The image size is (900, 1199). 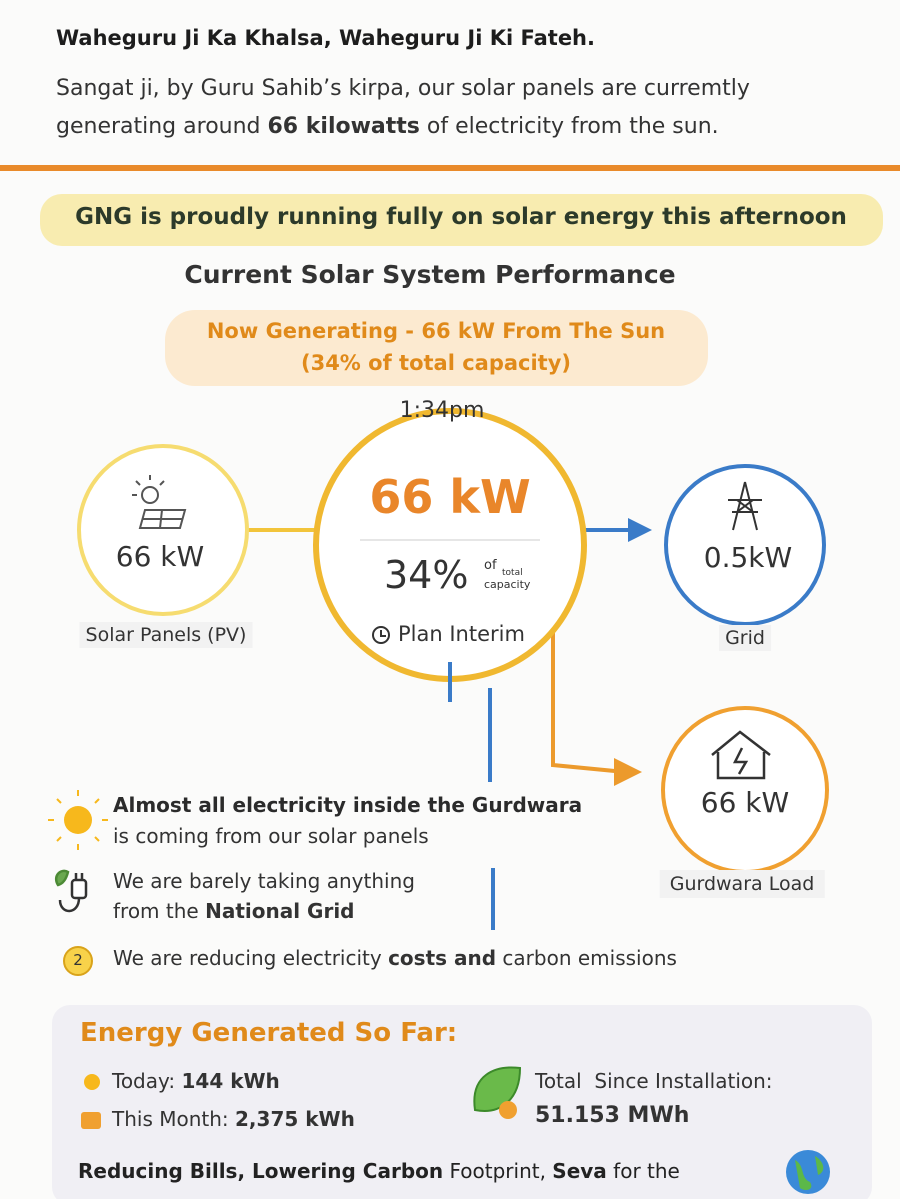 What do you see at coordinates (436, 331) in the screenshot?
I see `status: Now Generating - 66 kW From The Sun` at bounding box center [436, 331].